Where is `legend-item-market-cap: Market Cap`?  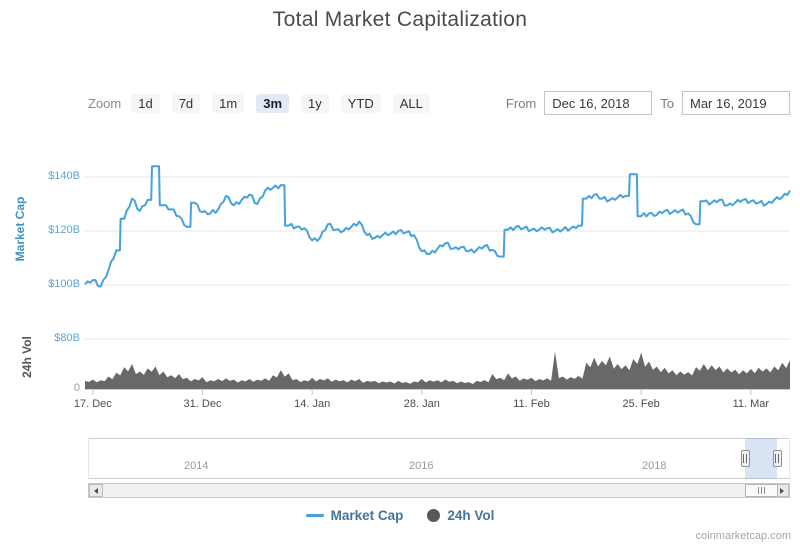
legend-item-market-cap: Market Cap is located at coordinates (354, 515).